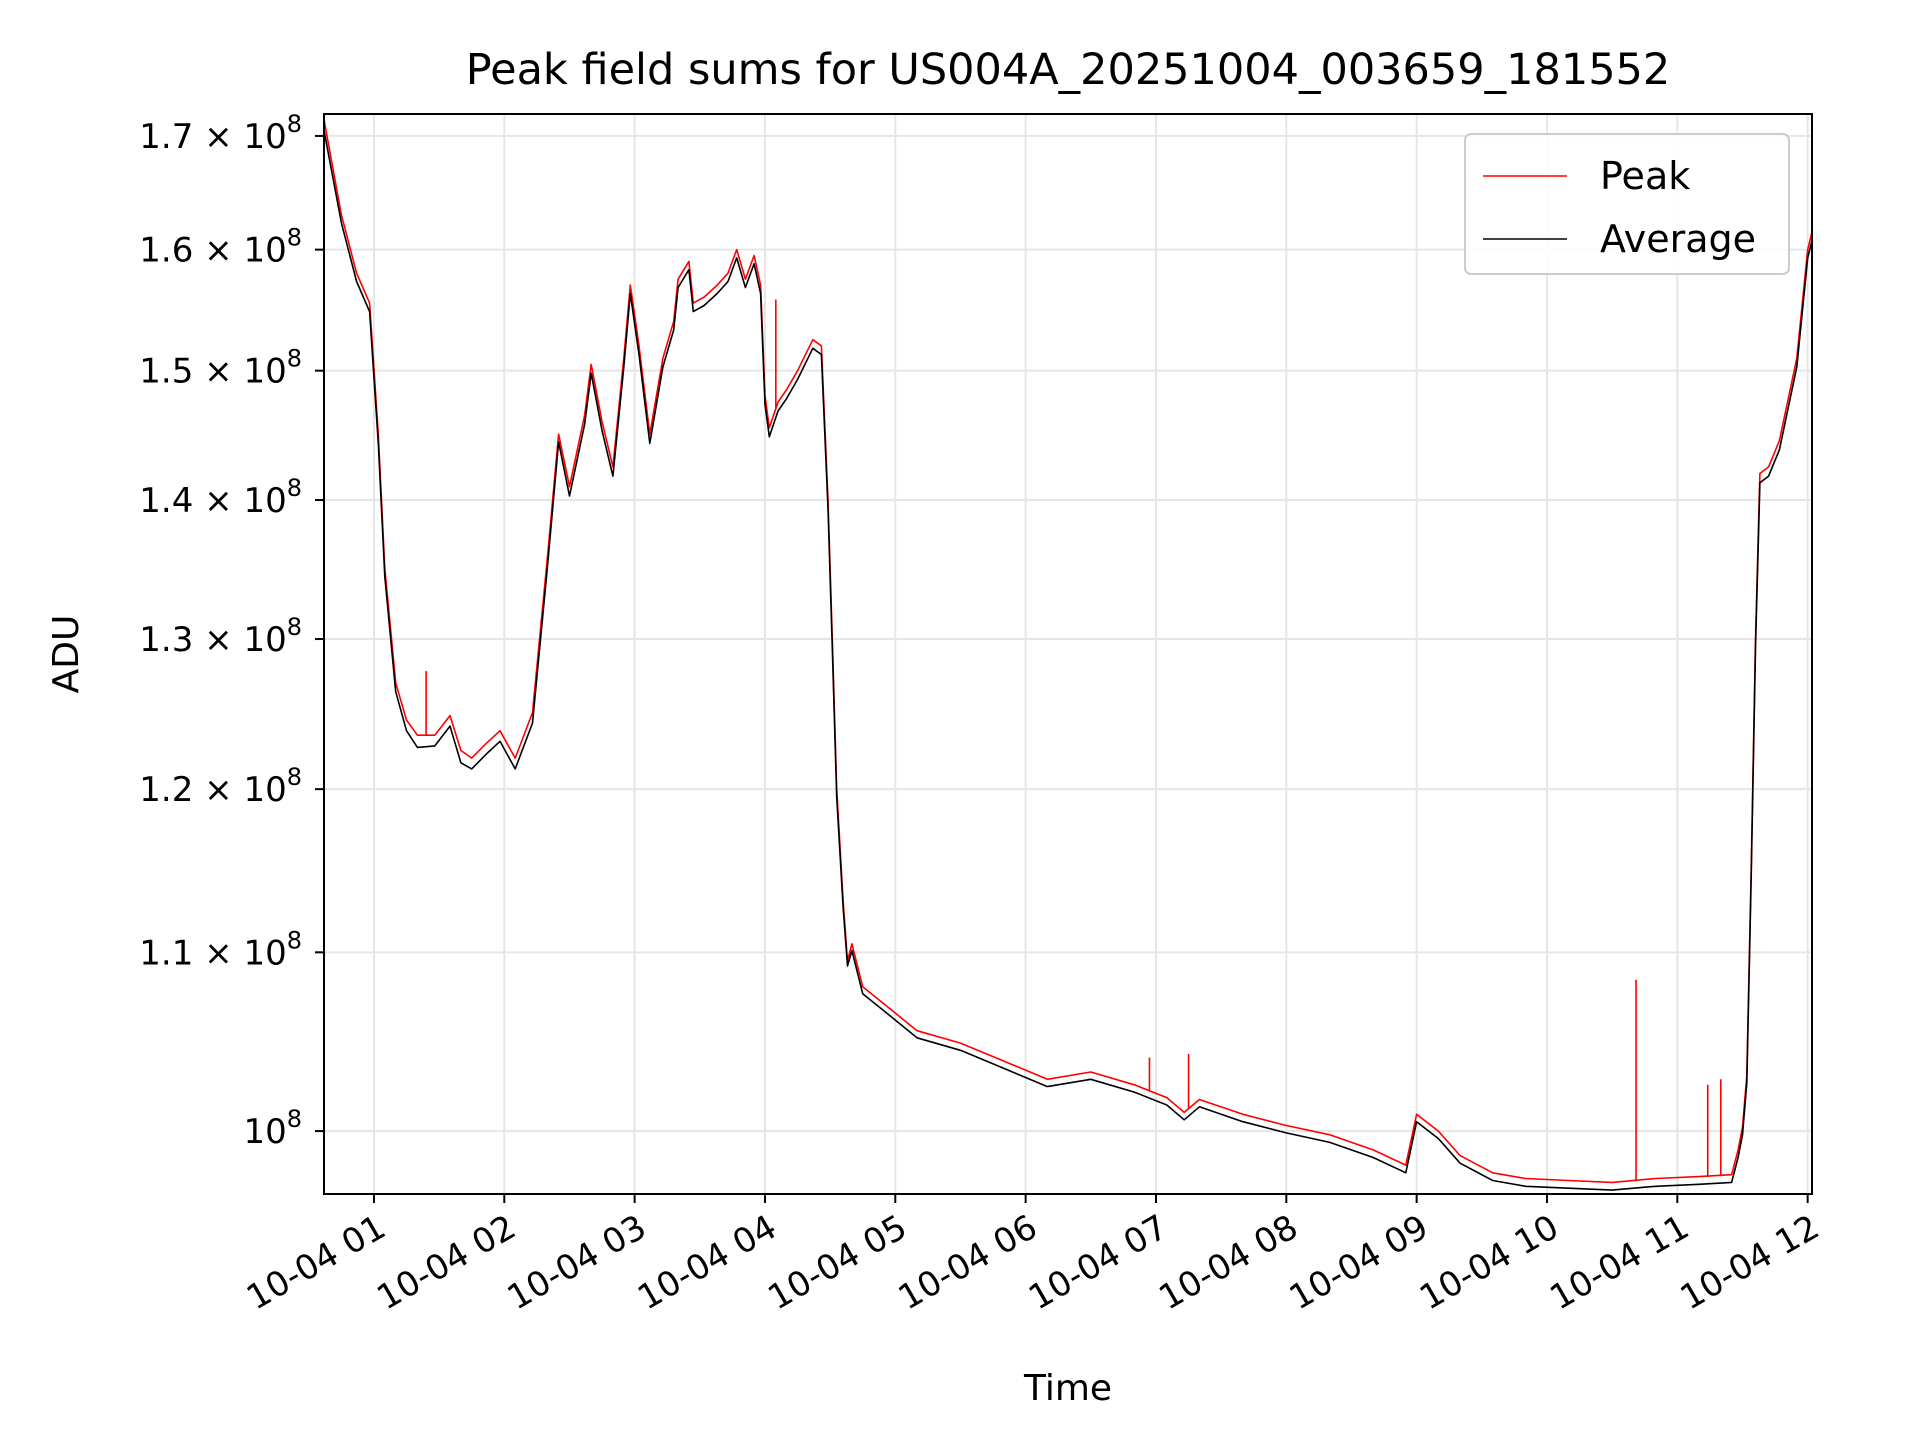  What do you see at coordinates (968, 1262) in the screenshot?
I see `x-tick-label: 10-04 06` at bounding box center [968, 1262].